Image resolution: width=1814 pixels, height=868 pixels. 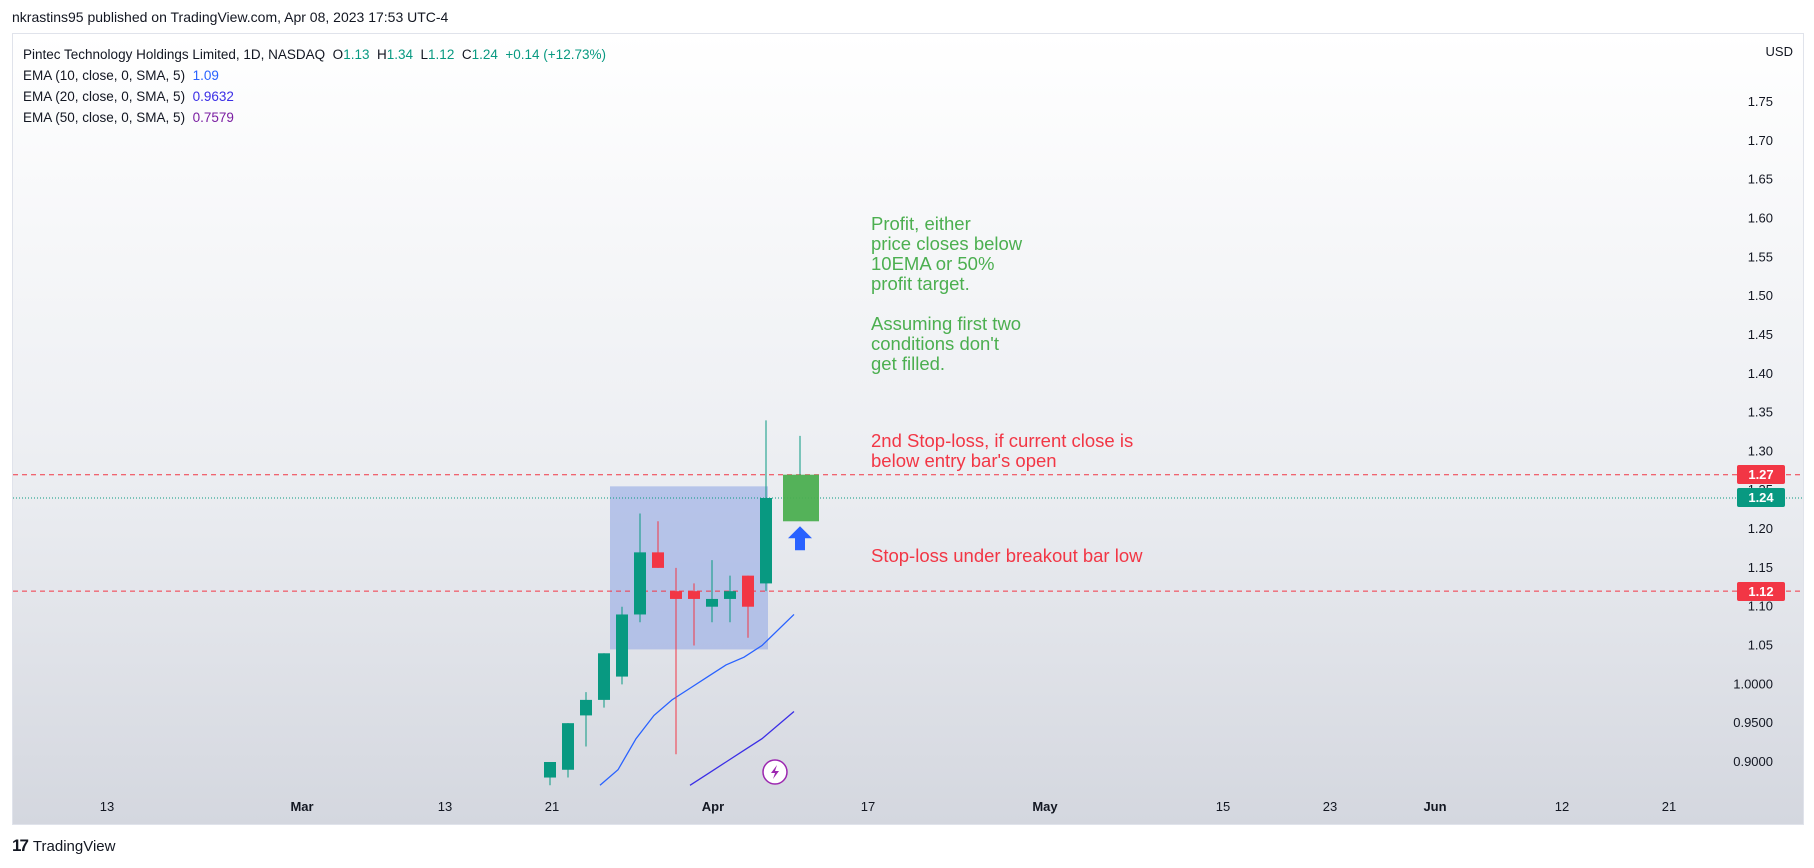 What do you see at coordinates (400, 54) in the screenshot?
I see `ohlc-high: 1.34` at bounding box center [400, 54].